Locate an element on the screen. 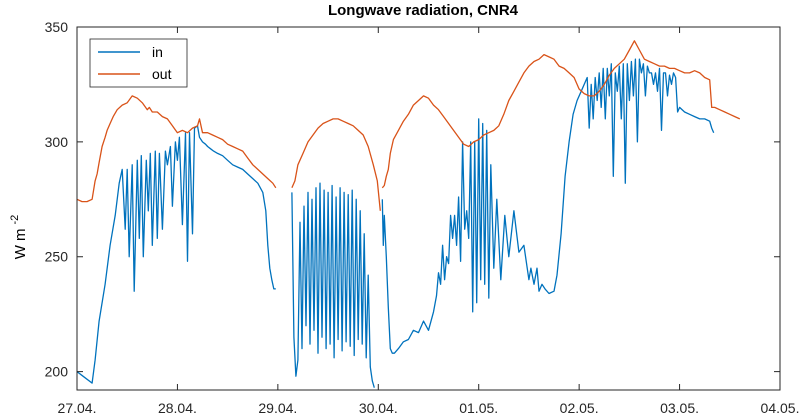 This screenshot has width=800, height=420. x-tick-label: 03.05. is located at coordinates (679, 408).